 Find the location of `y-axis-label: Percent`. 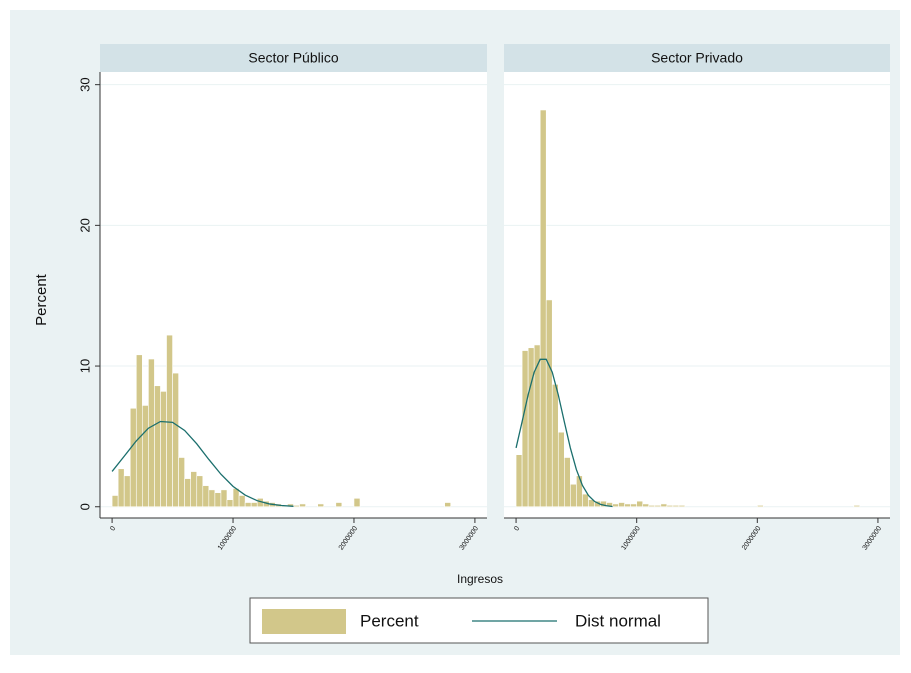

y-axis-label: Percent is located at coordinates (41, 299).